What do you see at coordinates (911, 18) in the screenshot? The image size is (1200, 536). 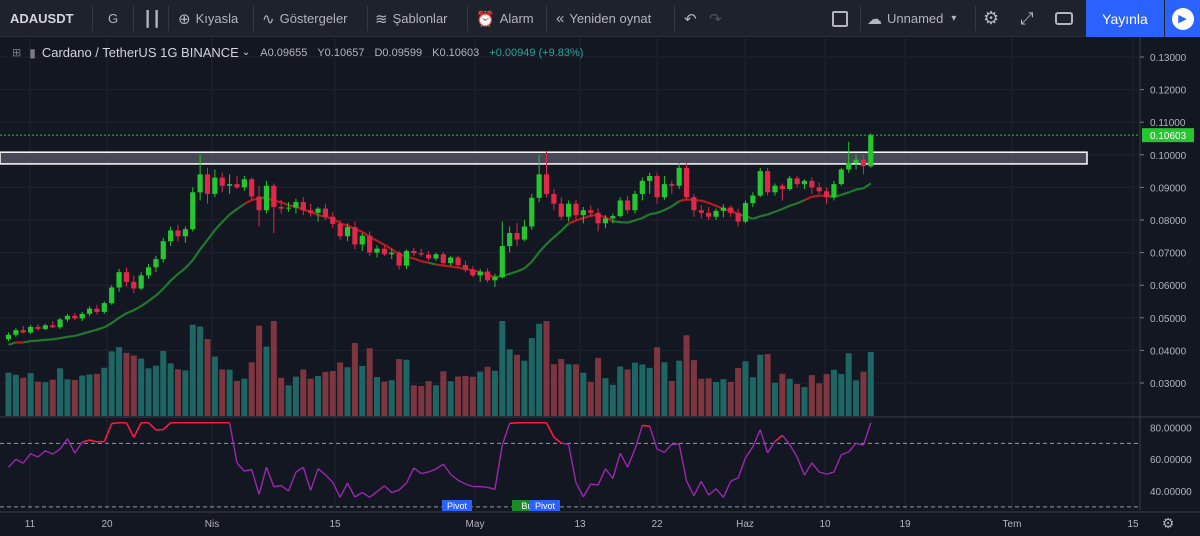 I see `layout-menu-button: ☁ Unnamed ▾` at bounding box center [911, 18].